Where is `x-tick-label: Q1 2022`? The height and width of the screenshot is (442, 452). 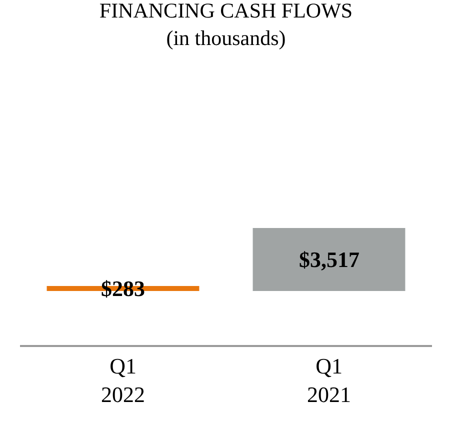
x-tick-label: Q1 2022 is located at coordinates (123, 380).